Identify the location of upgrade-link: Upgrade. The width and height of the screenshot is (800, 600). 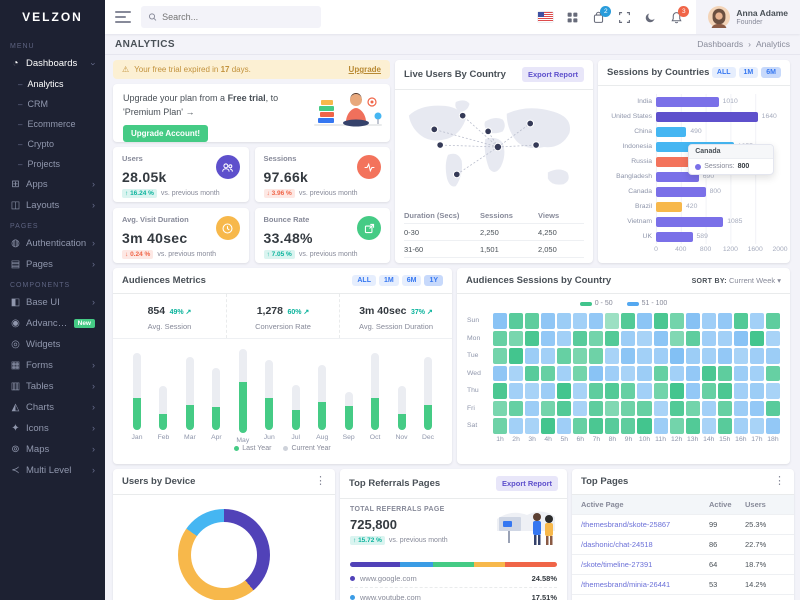
(364, 69).